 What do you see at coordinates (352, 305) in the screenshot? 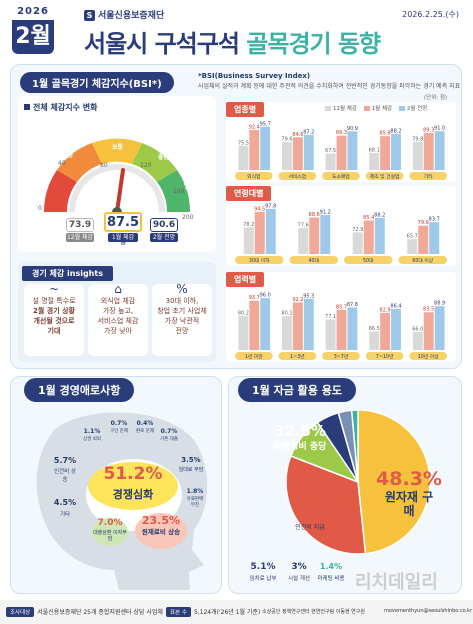
I see `bar-value: 87.8` at bounding box center [352, 305].